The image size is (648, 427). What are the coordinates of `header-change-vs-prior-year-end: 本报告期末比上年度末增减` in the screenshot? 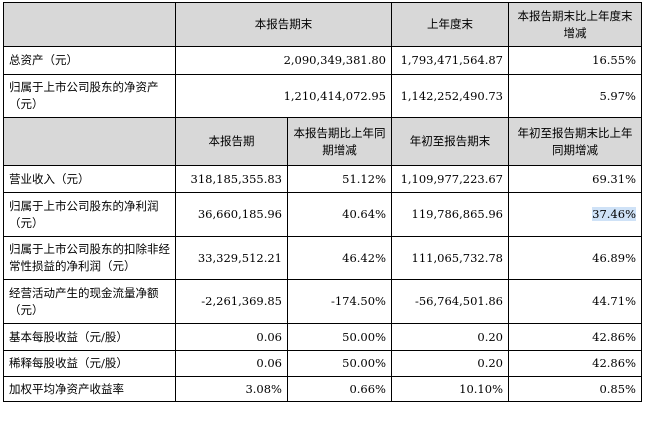 It's located at (575, 24).